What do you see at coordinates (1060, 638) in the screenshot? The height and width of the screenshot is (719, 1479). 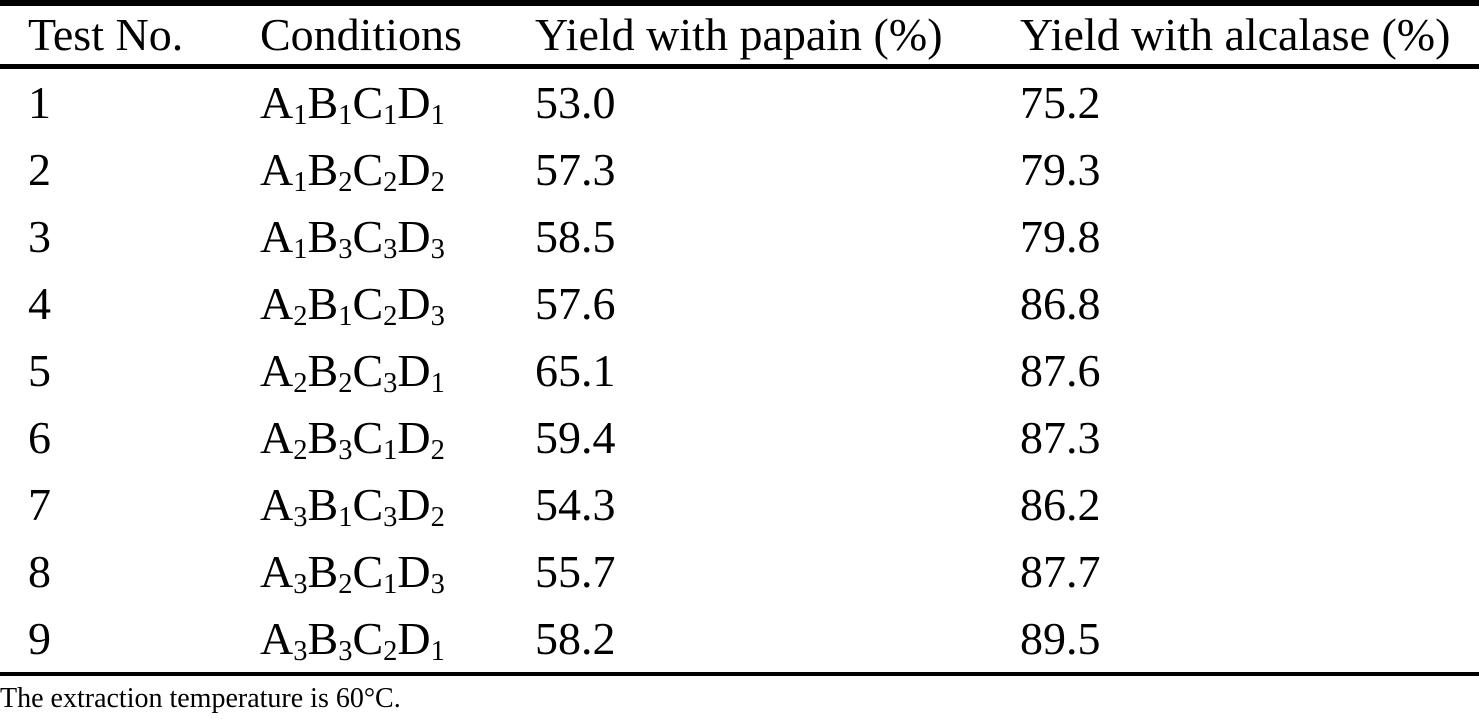 I see `cell-yield-alcalase: 89.5` at bounding box center [1060, 638].